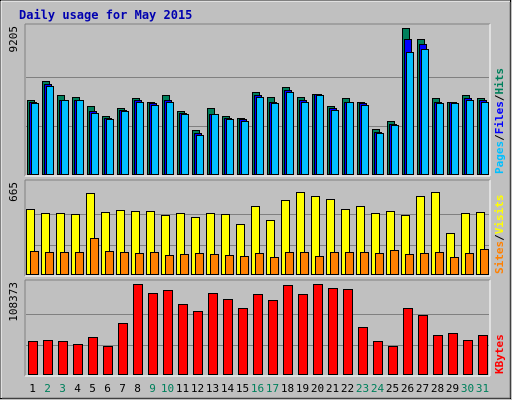 The height and width of the screenshot is (400, 512). What do you see at coordinates (378, 388) in the screenshot?
I see `x-tick-label: 24` at bounding box center [378, 388].